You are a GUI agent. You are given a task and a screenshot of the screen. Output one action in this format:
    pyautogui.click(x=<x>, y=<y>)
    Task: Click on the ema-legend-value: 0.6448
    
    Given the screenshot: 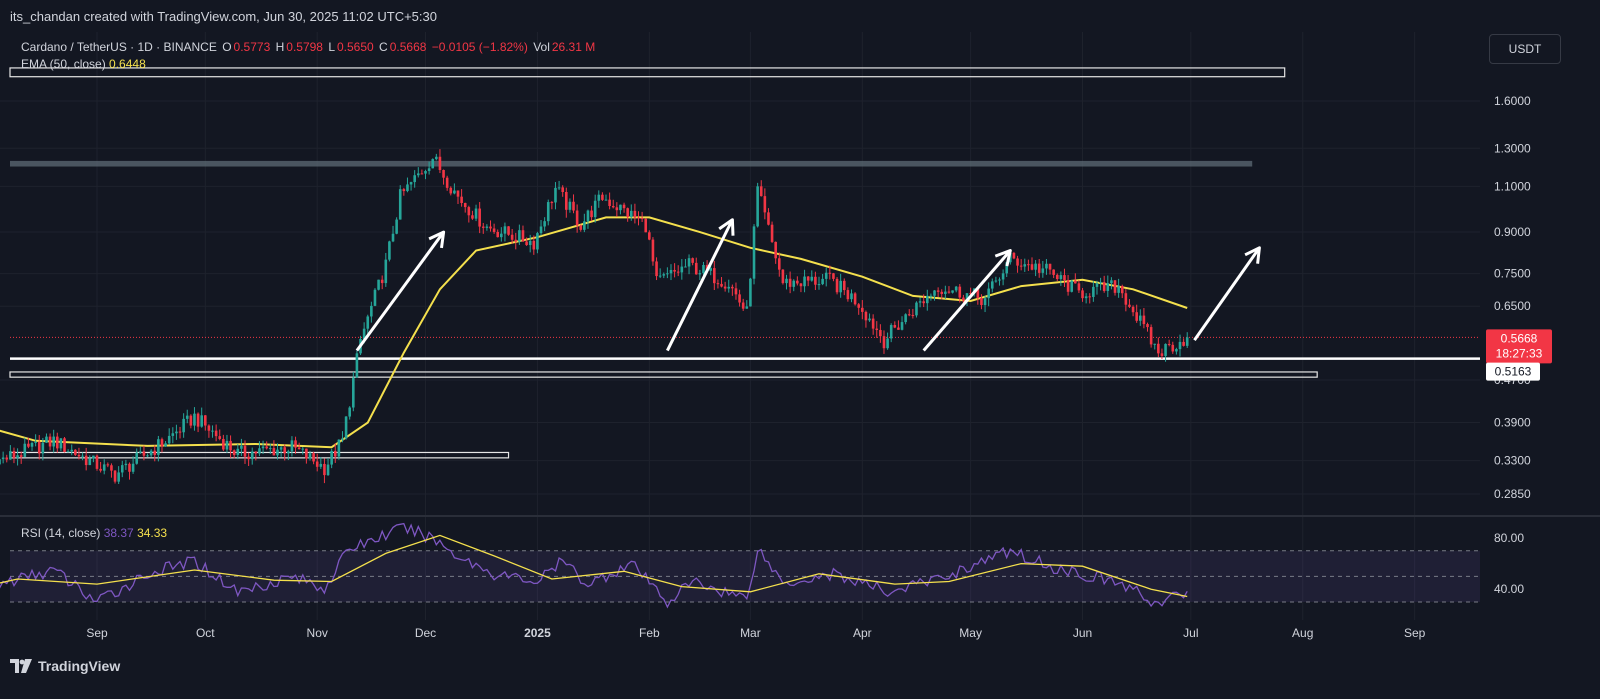 What is the action you would take?
    pyautogui.click(x=127, y=64)
    